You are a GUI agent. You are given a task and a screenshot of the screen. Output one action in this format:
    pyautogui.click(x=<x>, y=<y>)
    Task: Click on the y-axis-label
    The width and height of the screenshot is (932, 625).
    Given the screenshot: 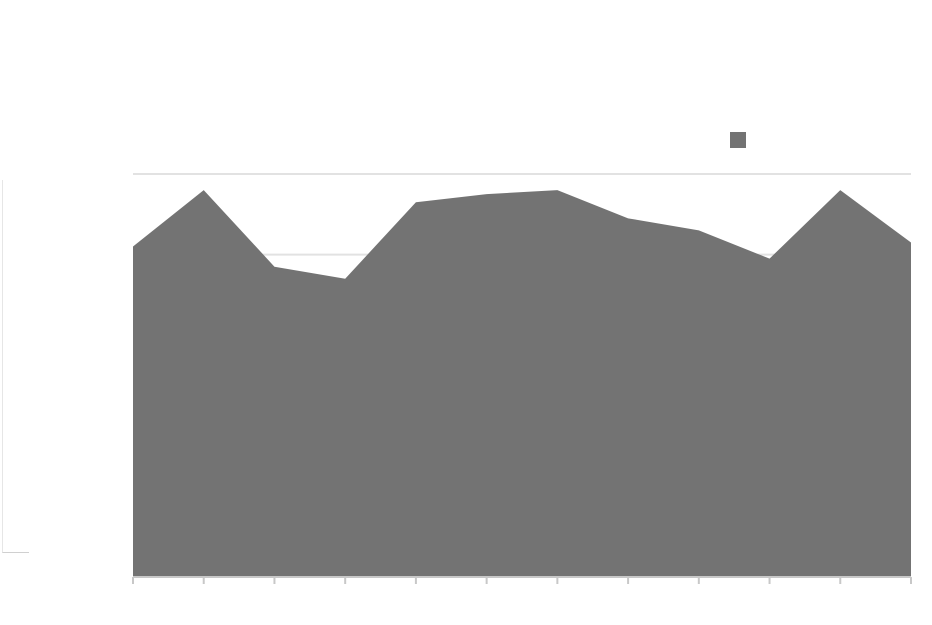 What is the action you would take?
    pyautogui.click(x=15, y=366)
    